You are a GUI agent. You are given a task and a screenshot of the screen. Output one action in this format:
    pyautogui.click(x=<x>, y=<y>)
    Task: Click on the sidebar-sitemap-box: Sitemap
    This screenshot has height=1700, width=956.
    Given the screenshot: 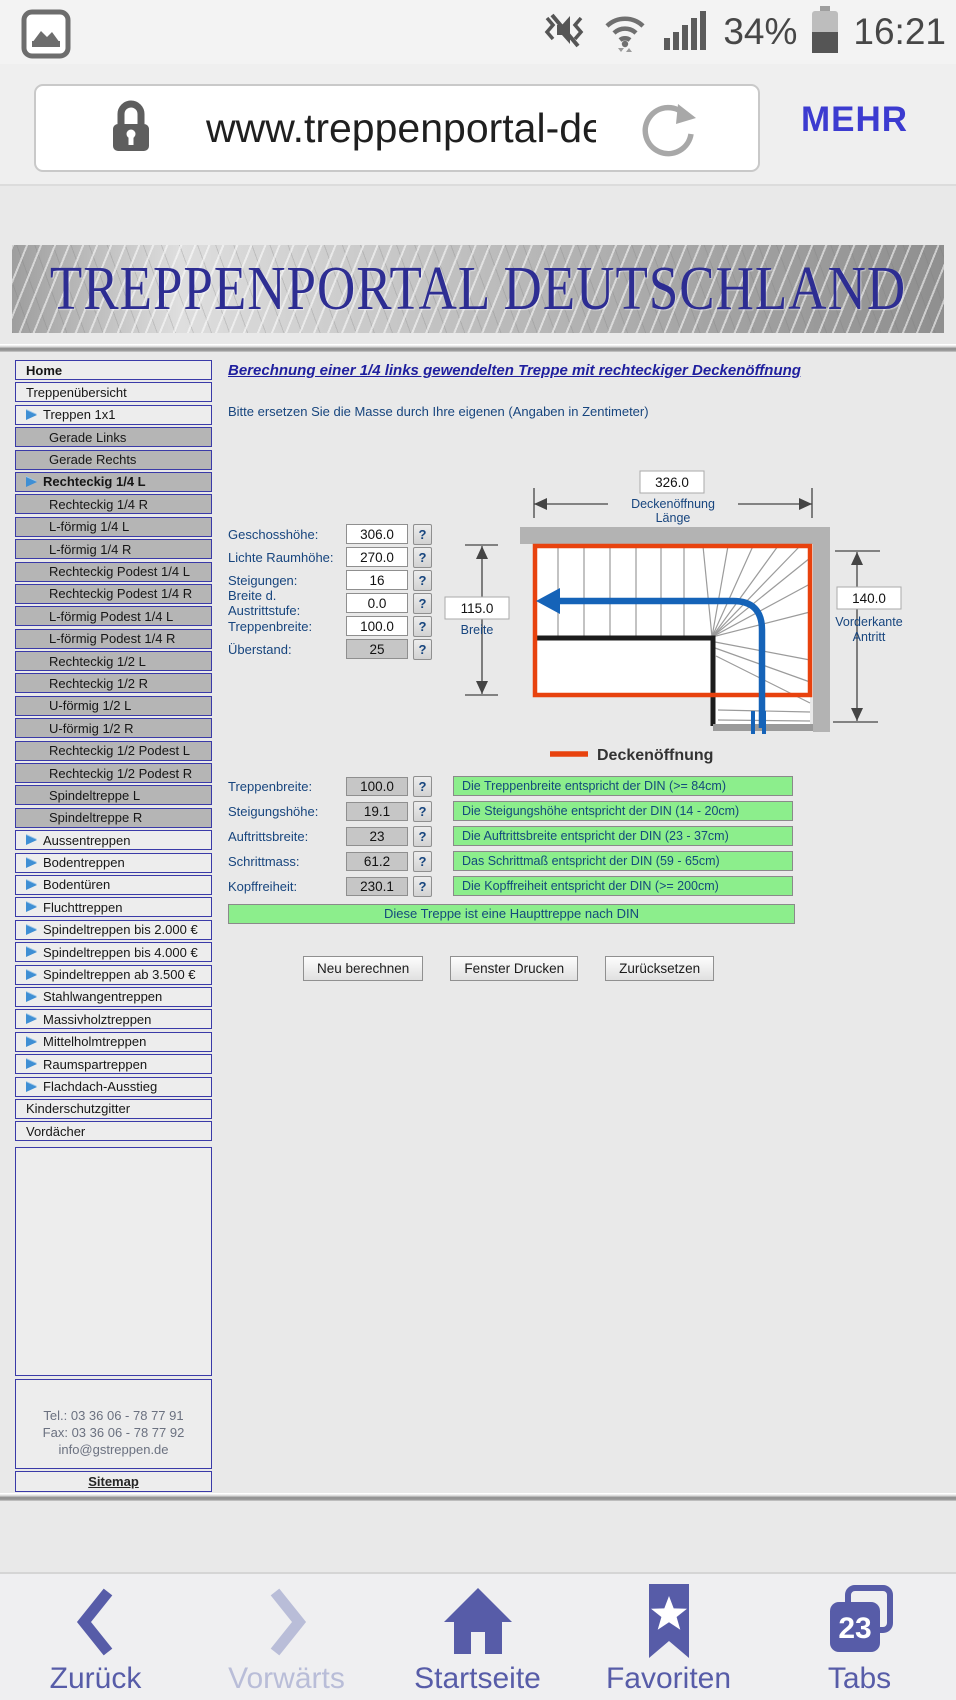 What is the action you would take?
    pyautogui.click(x=113, y=1481)
    